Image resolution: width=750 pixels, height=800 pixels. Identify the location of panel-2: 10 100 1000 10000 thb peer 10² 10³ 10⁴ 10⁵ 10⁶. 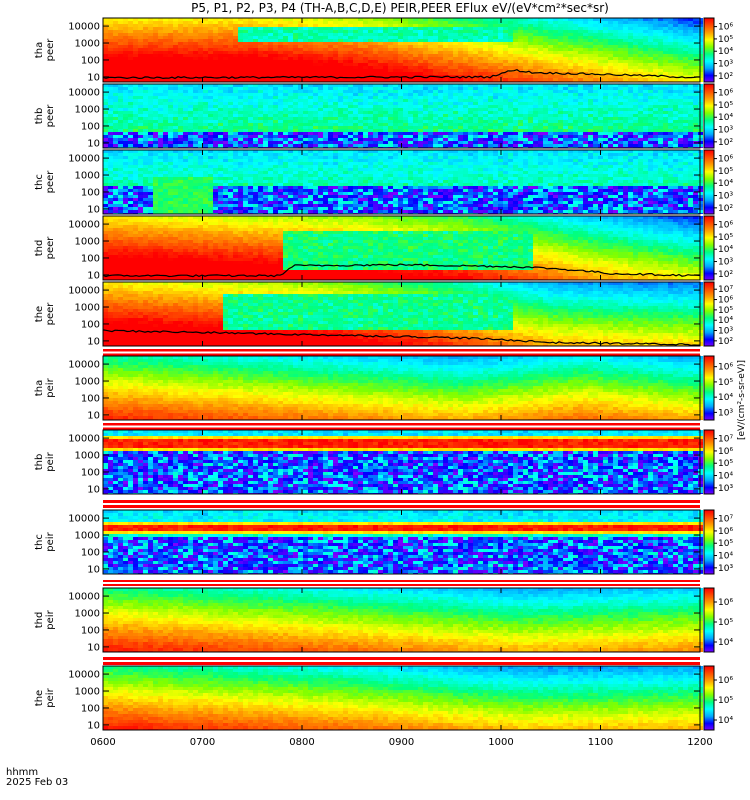
(383, 116).